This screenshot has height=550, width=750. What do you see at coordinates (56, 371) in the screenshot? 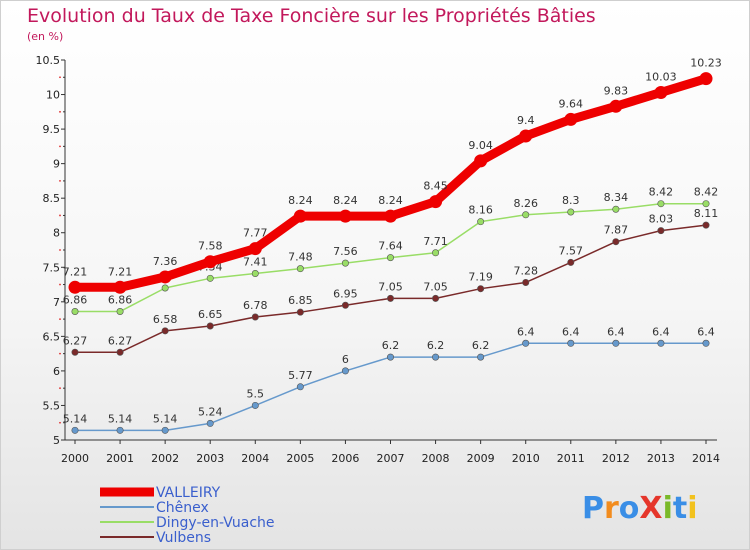
I see `y-tick-label: 6` at bounding box center [56, 371].